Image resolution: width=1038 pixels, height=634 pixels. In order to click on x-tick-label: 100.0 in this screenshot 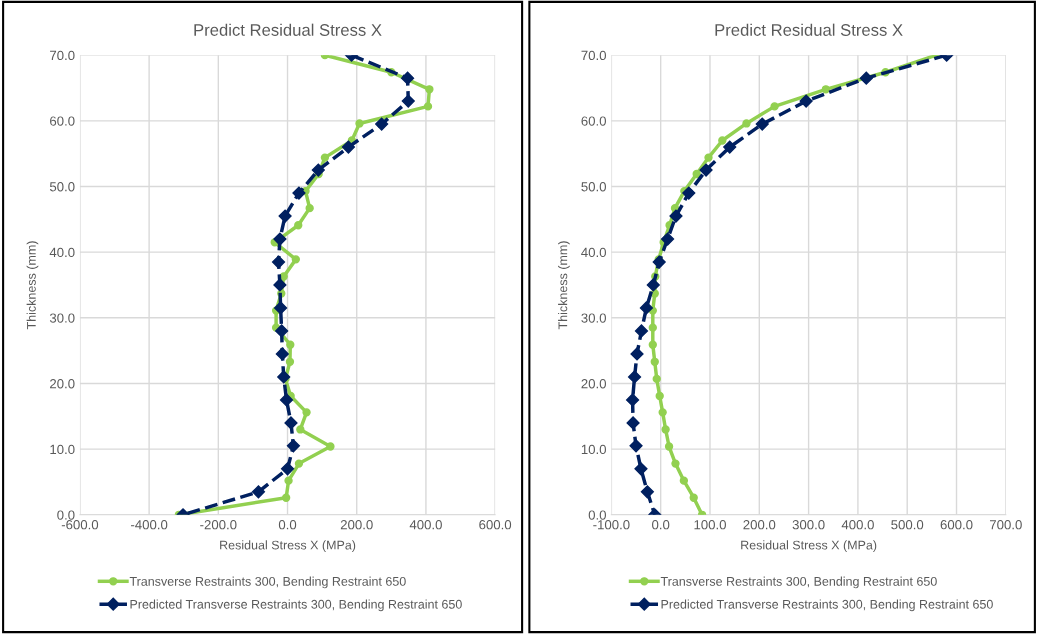, I will do `click(710, 525)`.